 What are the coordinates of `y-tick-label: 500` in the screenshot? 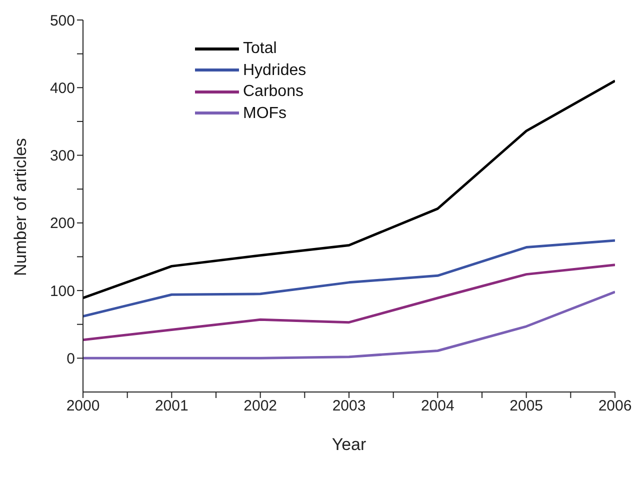 It's located at (62, 21).